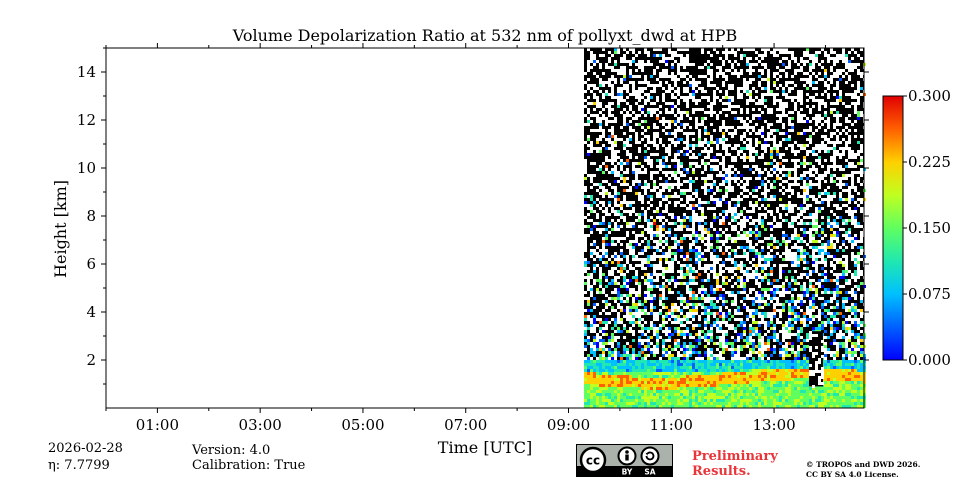 This screenshot has width=960, height=480. I want to click on colorbar-ticks: 0.000 0.075 0.150 0.225 0.300, so click(927, 228).